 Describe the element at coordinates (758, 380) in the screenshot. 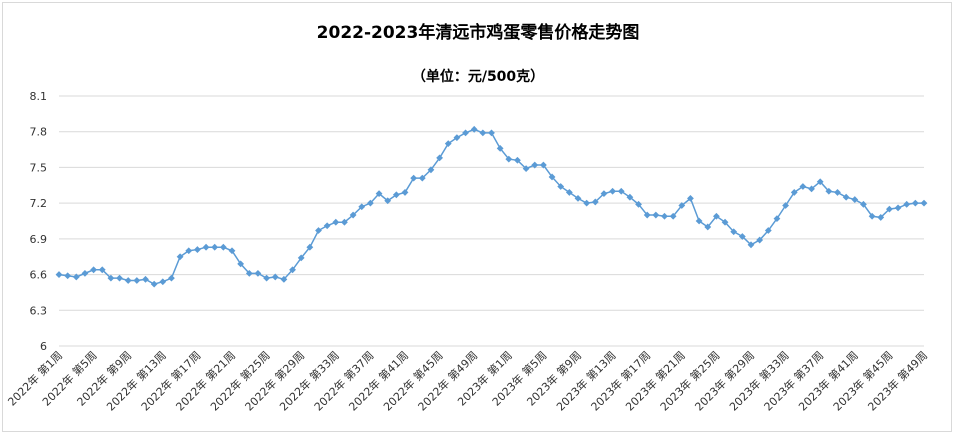

I see `x-tick-label: 2023年 第33周` at that location.